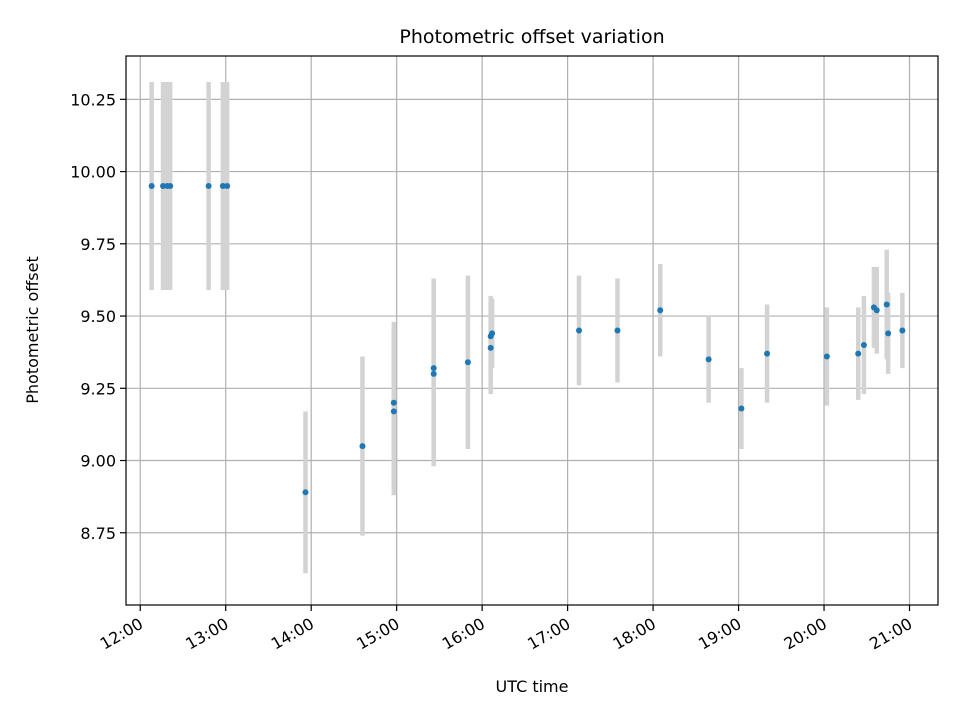  What do you see at coordinates (93, 99) in the screenshot?
I see `y-tick-label: 10.25` at bounding box center [93, 99].